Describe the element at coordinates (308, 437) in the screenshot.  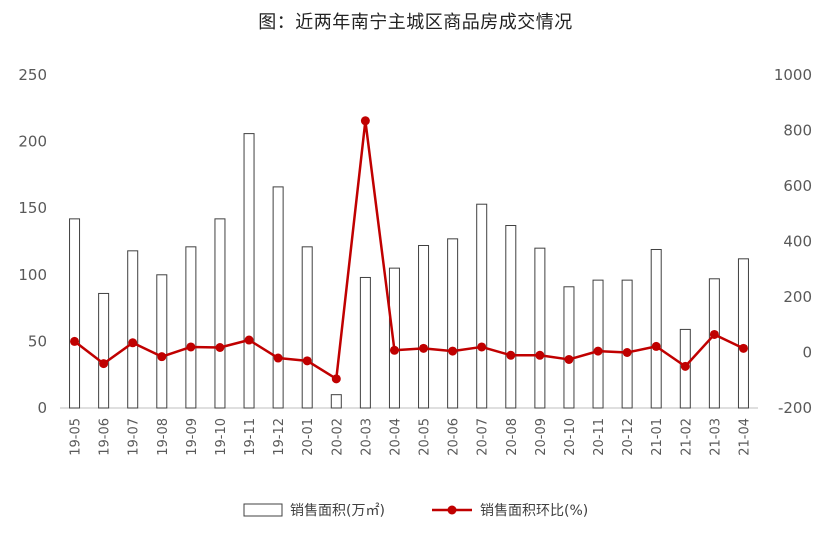
I see `x-tick-label: 20-01` at that location.